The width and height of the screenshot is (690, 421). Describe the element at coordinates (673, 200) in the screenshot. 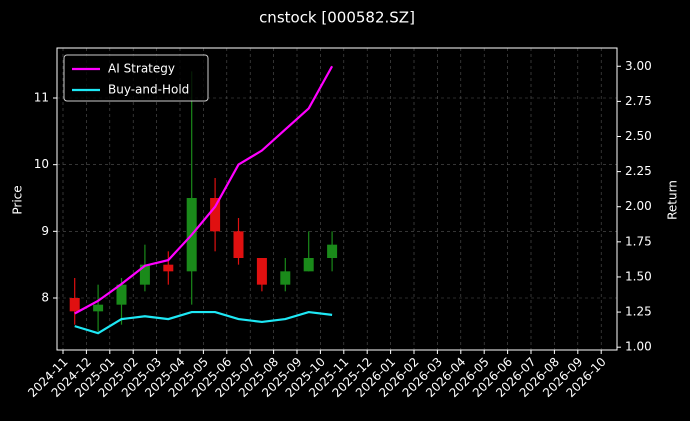

I see `y2-axis-label: Return` at that location.